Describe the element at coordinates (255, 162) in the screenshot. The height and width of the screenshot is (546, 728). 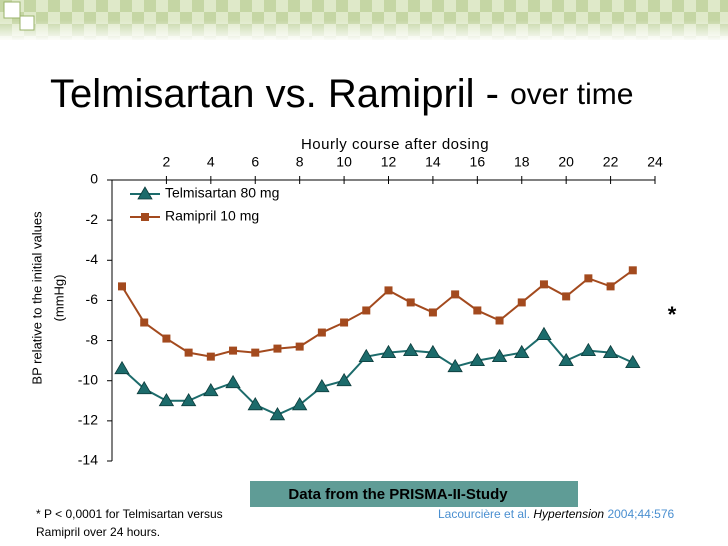
I see `x-tick-label: 6` at that location.